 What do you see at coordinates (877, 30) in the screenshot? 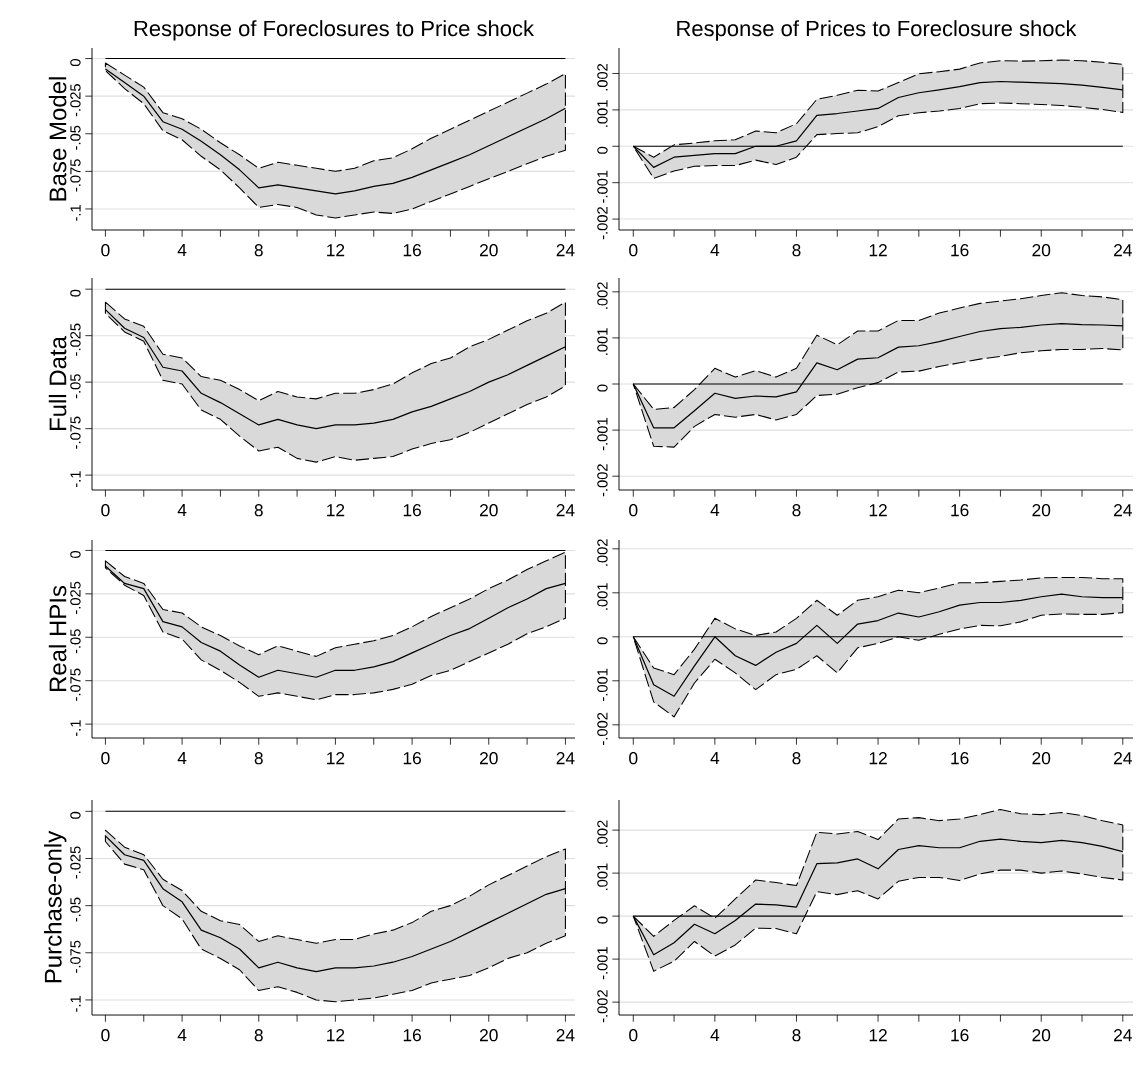
I see `chart-title: Response of Prices to Foreclosure shock` at bounding box center [877, 30].